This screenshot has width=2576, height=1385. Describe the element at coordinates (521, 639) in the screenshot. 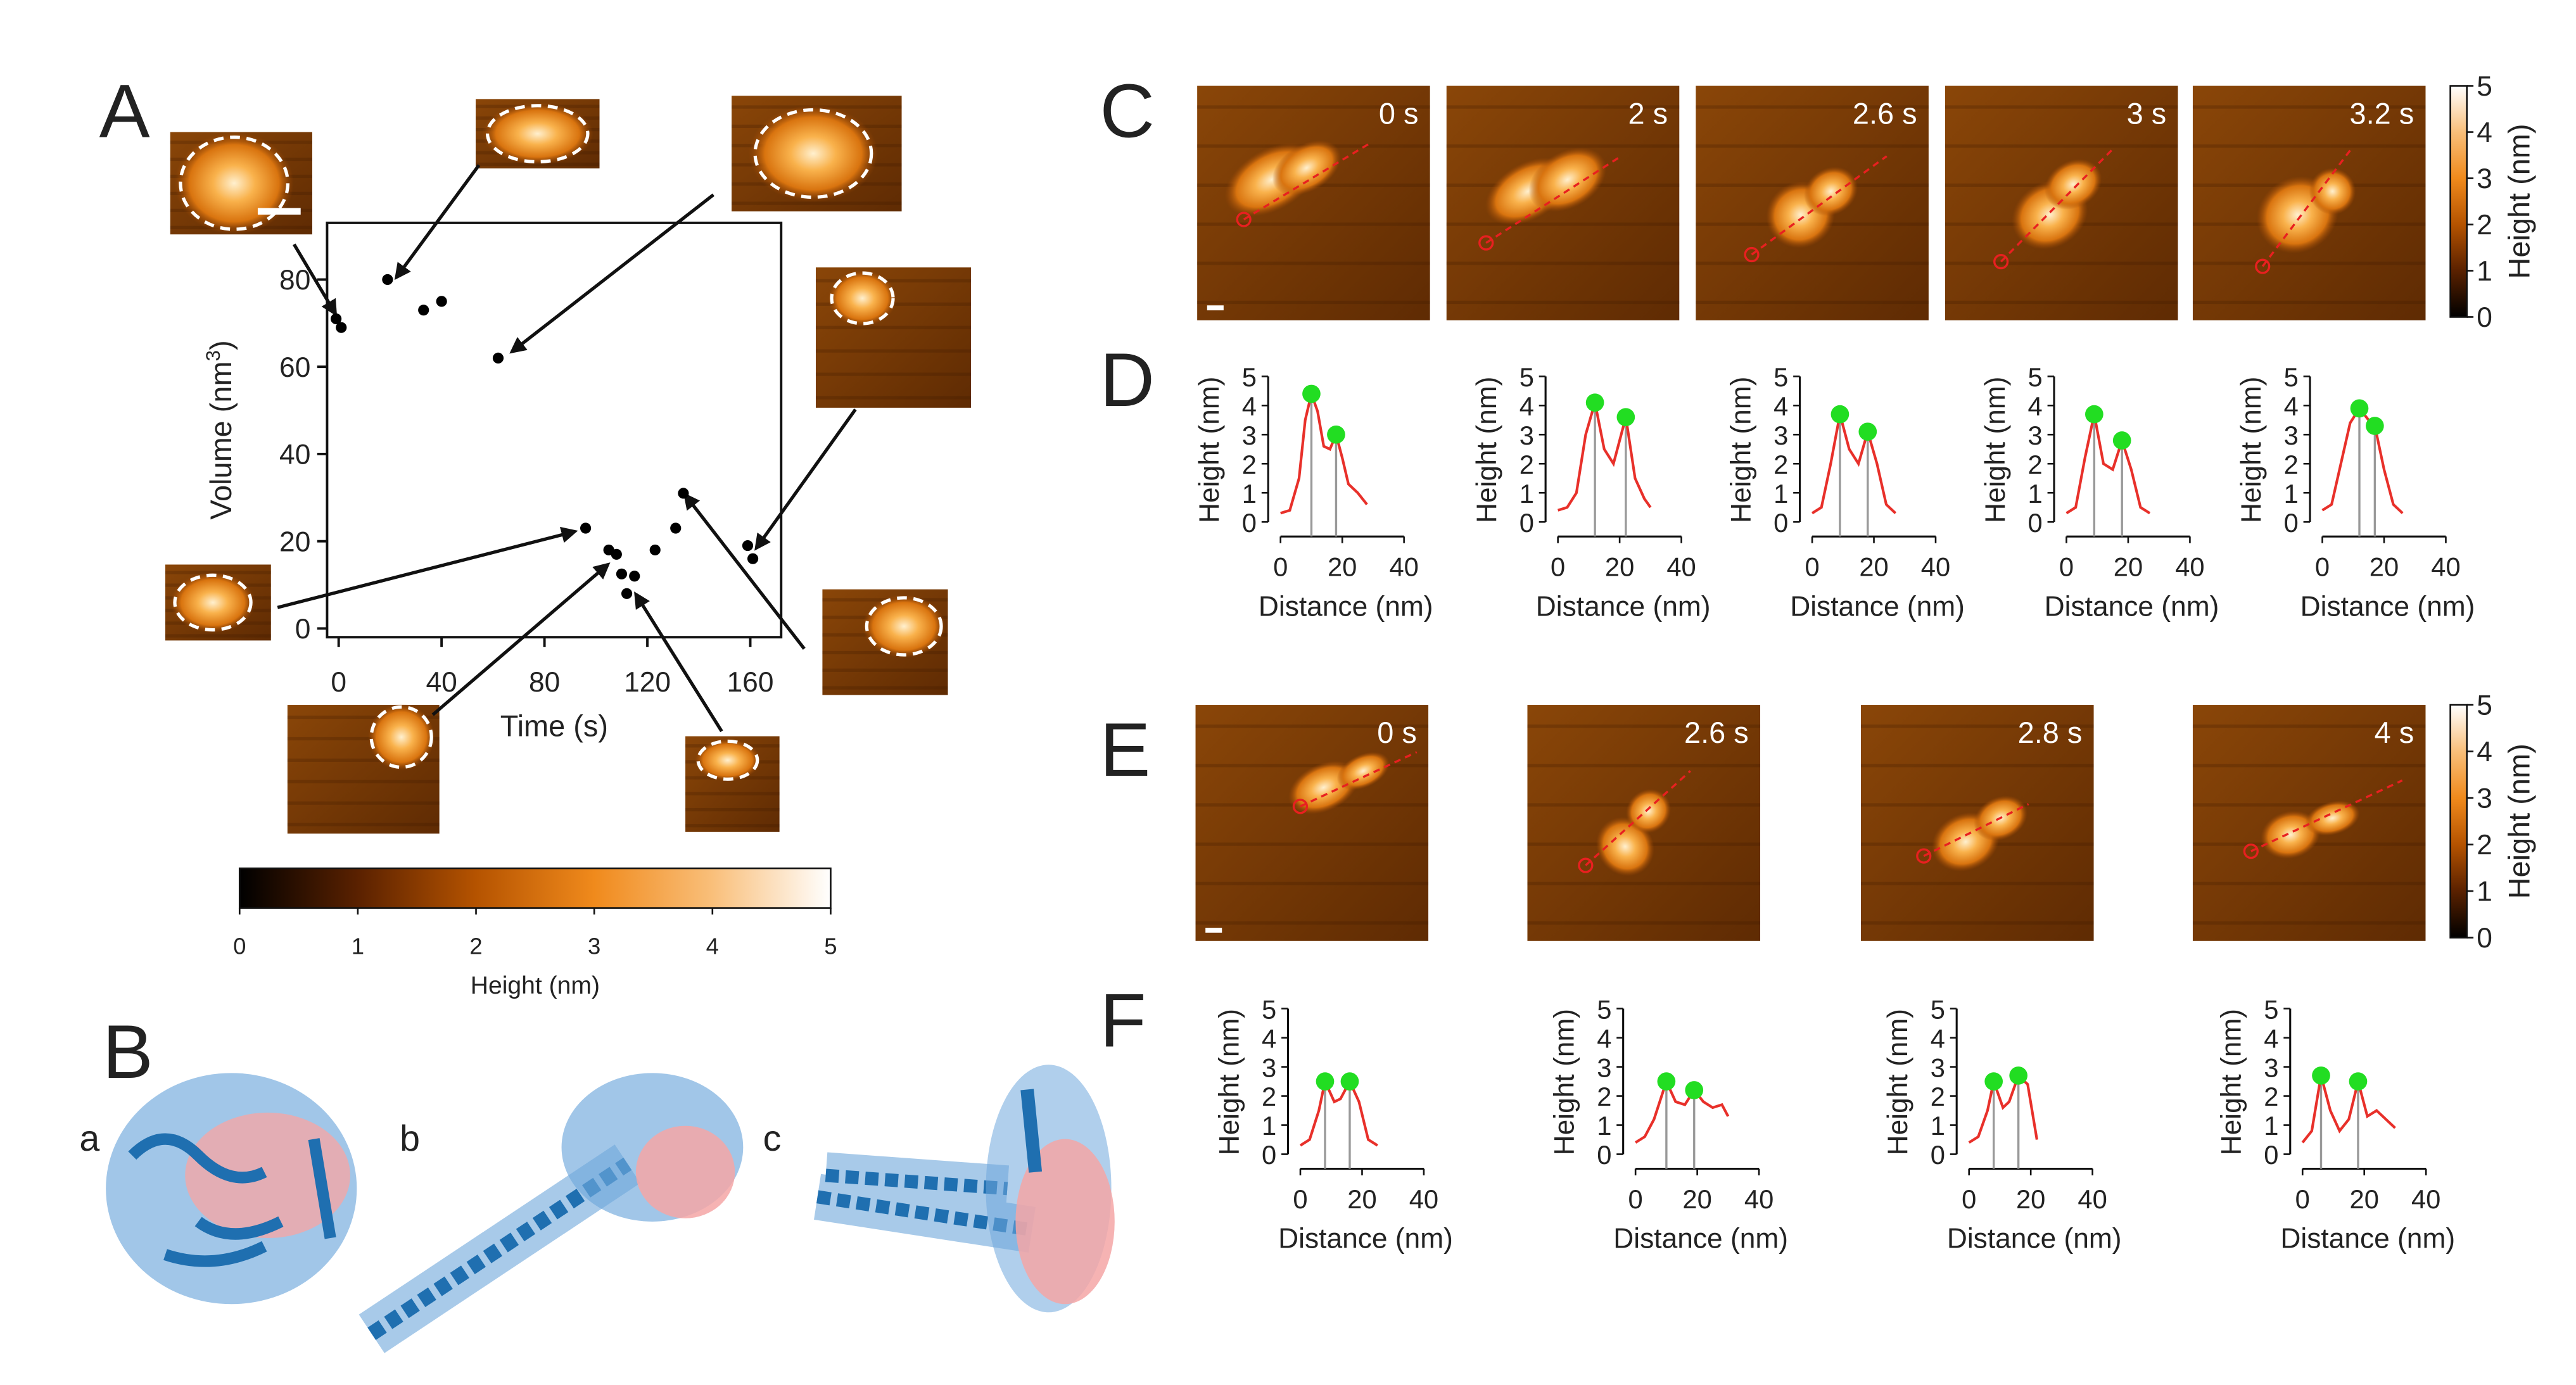

I see `arrow` at that location.